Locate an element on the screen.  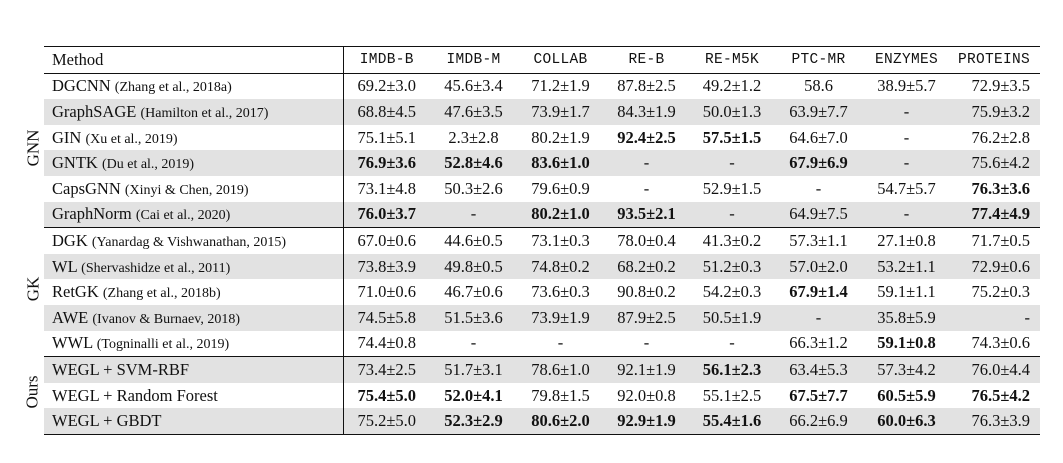
value-cell: 51.2±0.3 is located at coordinates (732, 266).